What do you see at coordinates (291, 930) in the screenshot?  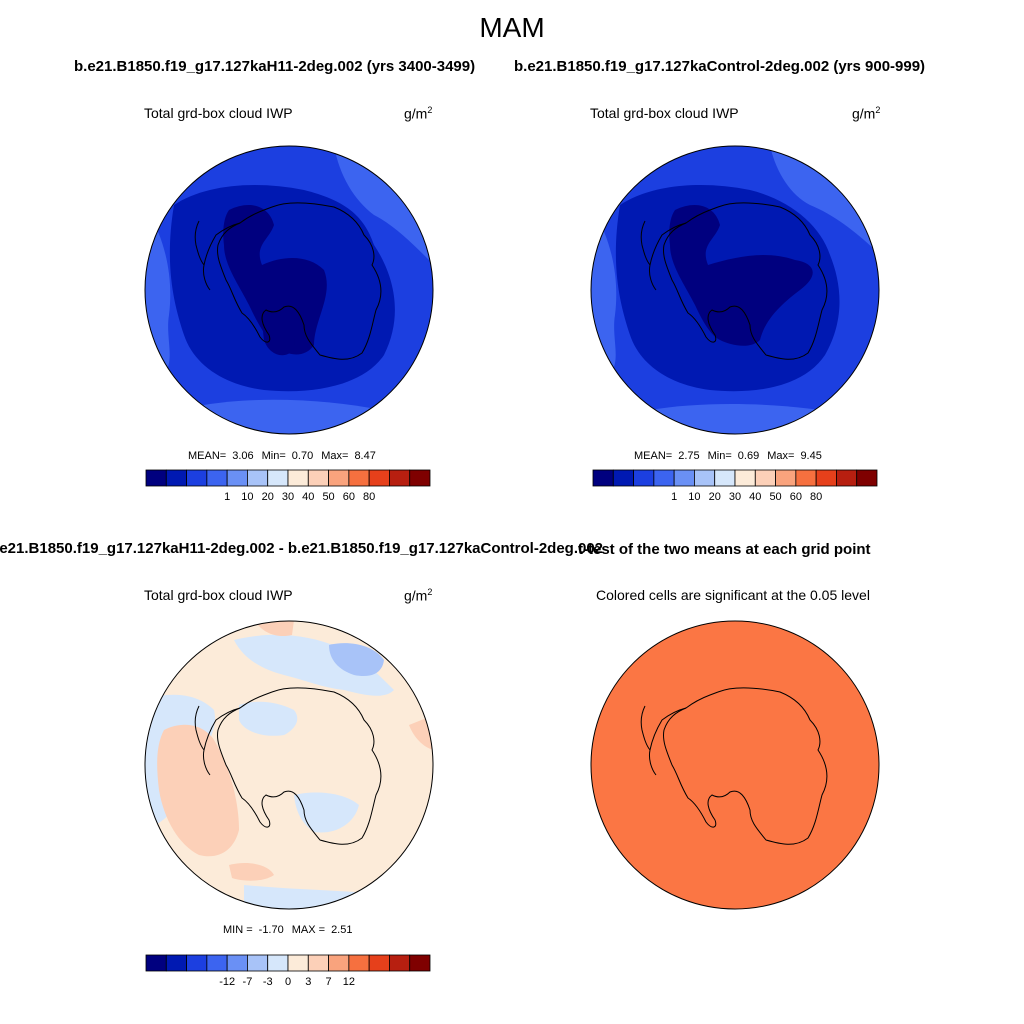 I see `diff-stats: MIN = -1.70 MAX = 2.51` at bounding box center [291, 930].